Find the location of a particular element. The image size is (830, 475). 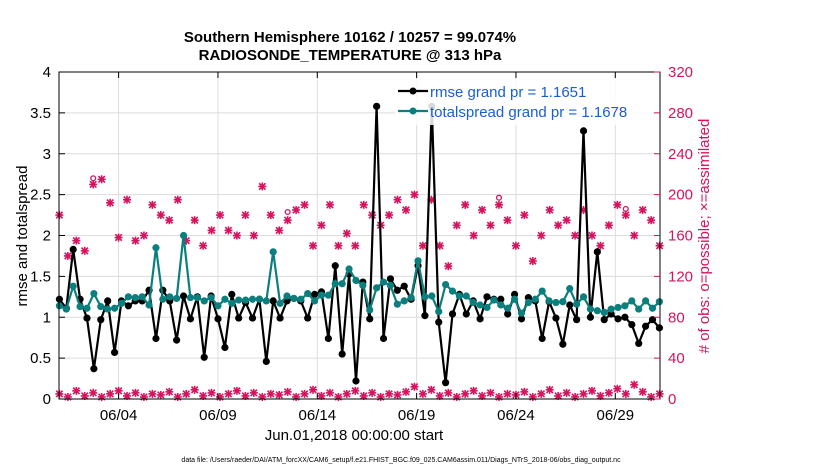

x-tick-label: 06/09 is located at coordinates (218, 415).